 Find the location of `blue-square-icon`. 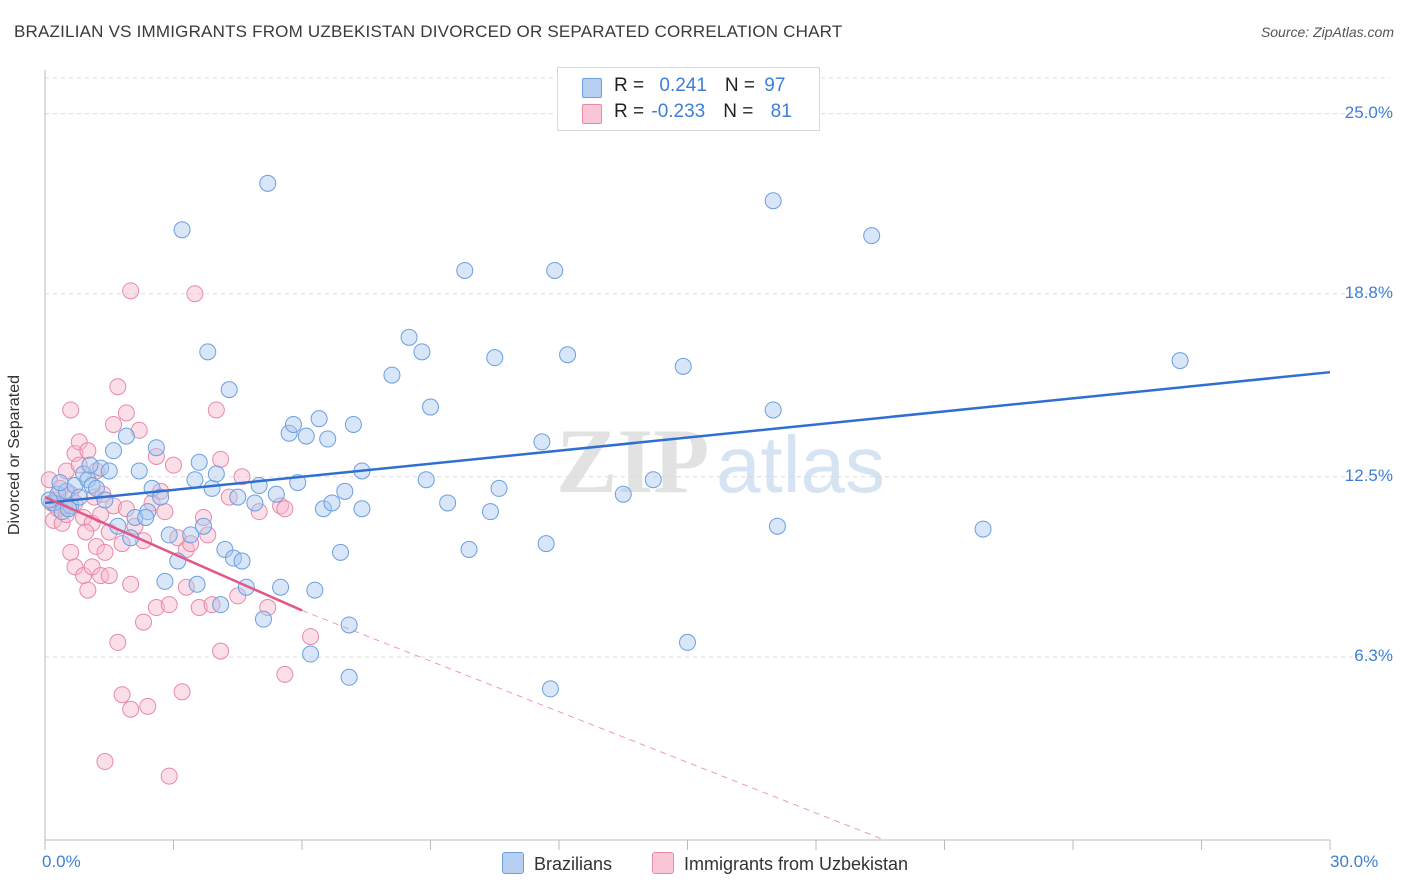

blue-square-icon is located at coordinates (513, 863).